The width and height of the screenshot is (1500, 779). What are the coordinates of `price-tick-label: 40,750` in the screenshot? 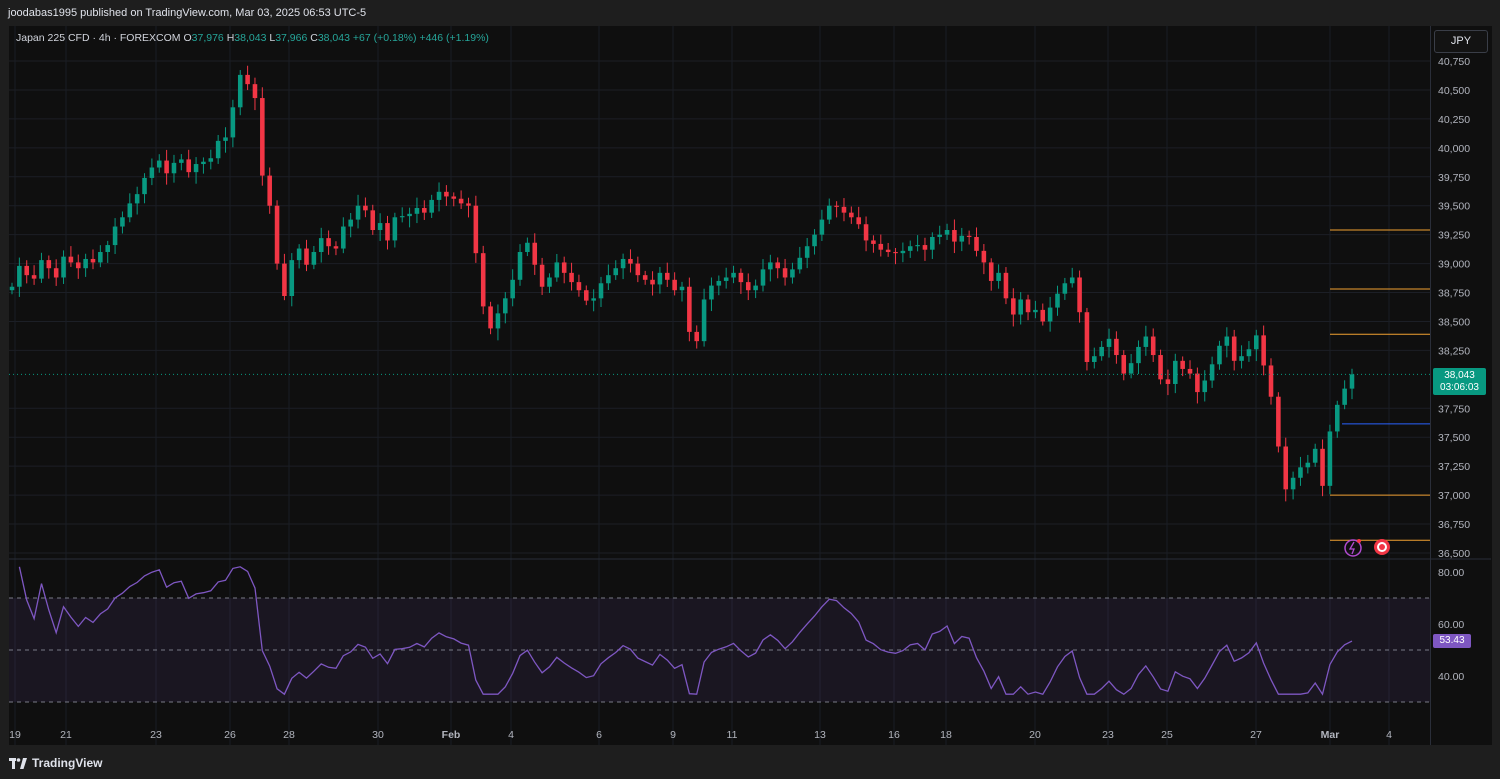 It's located at (1454, 62).